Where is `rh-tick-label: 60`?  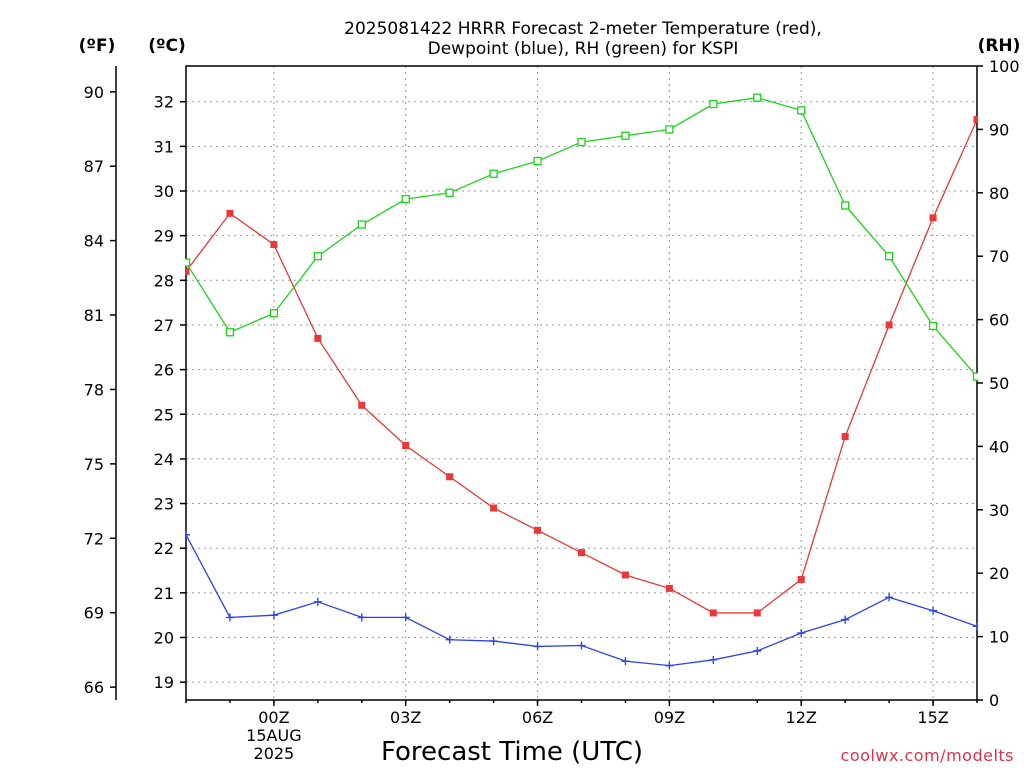 rh-tick-label: 60 is located at coordinates (999, 320).